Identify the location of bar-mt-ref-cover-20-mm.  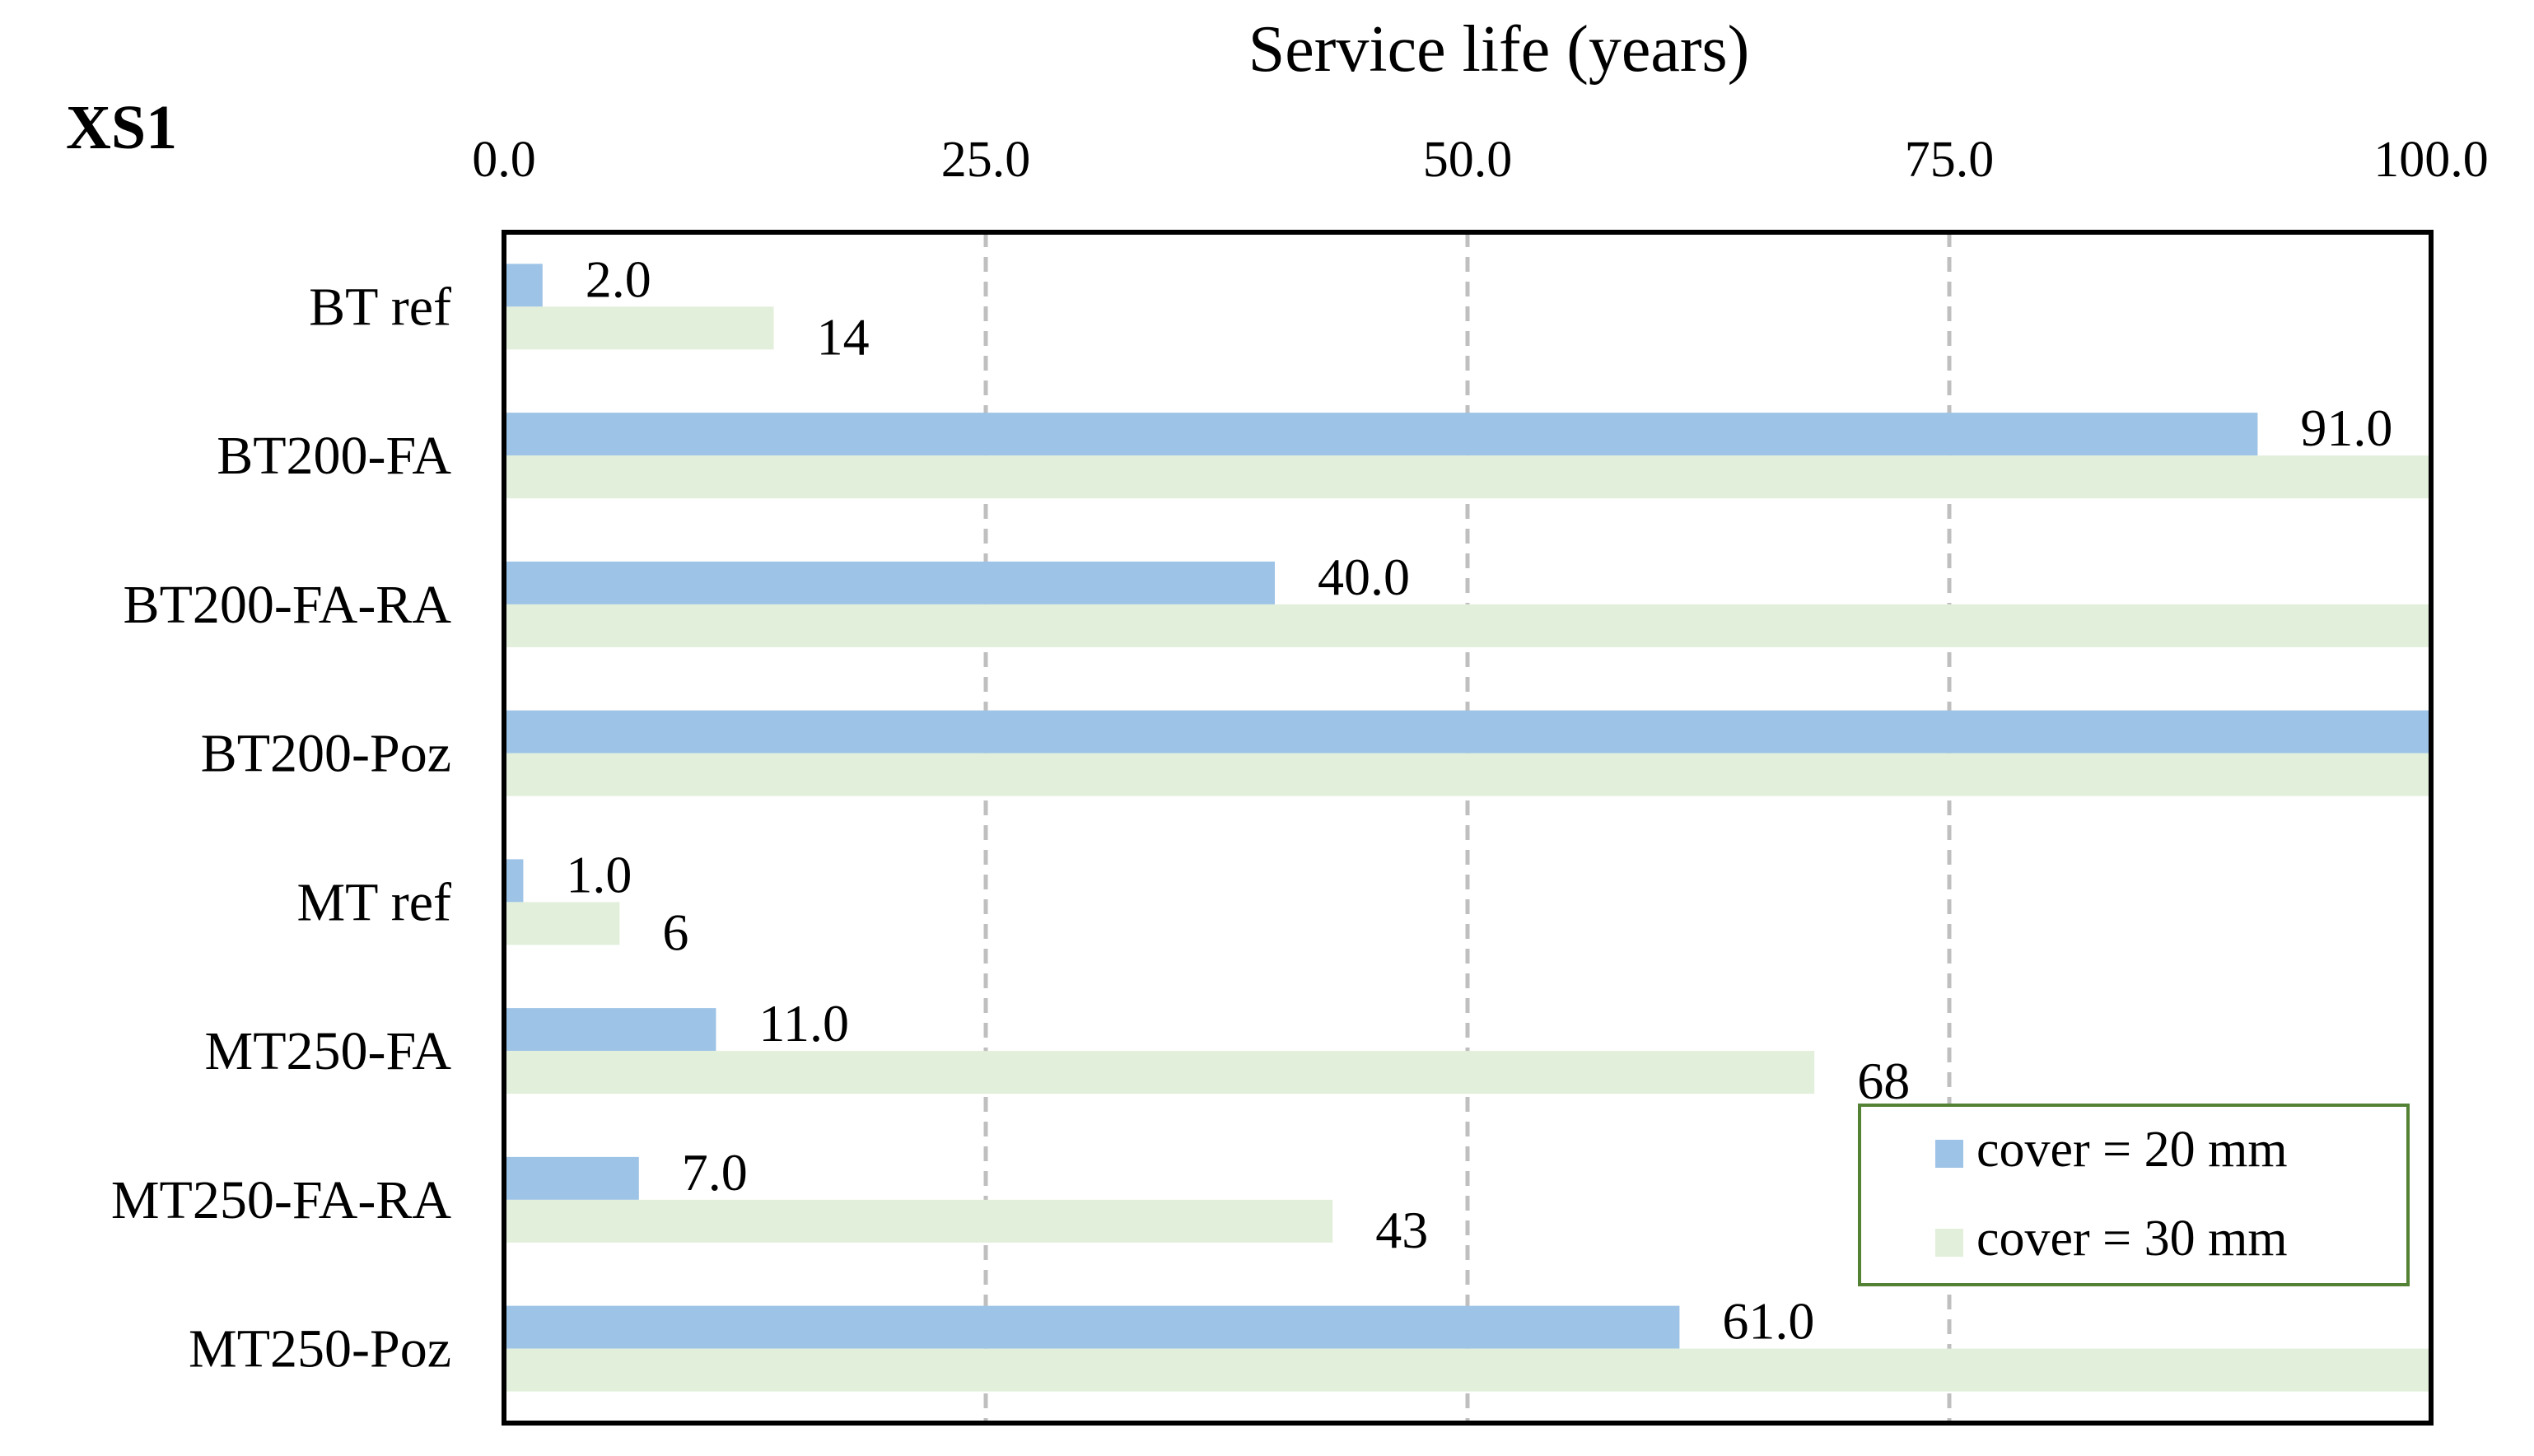
(514, 881).